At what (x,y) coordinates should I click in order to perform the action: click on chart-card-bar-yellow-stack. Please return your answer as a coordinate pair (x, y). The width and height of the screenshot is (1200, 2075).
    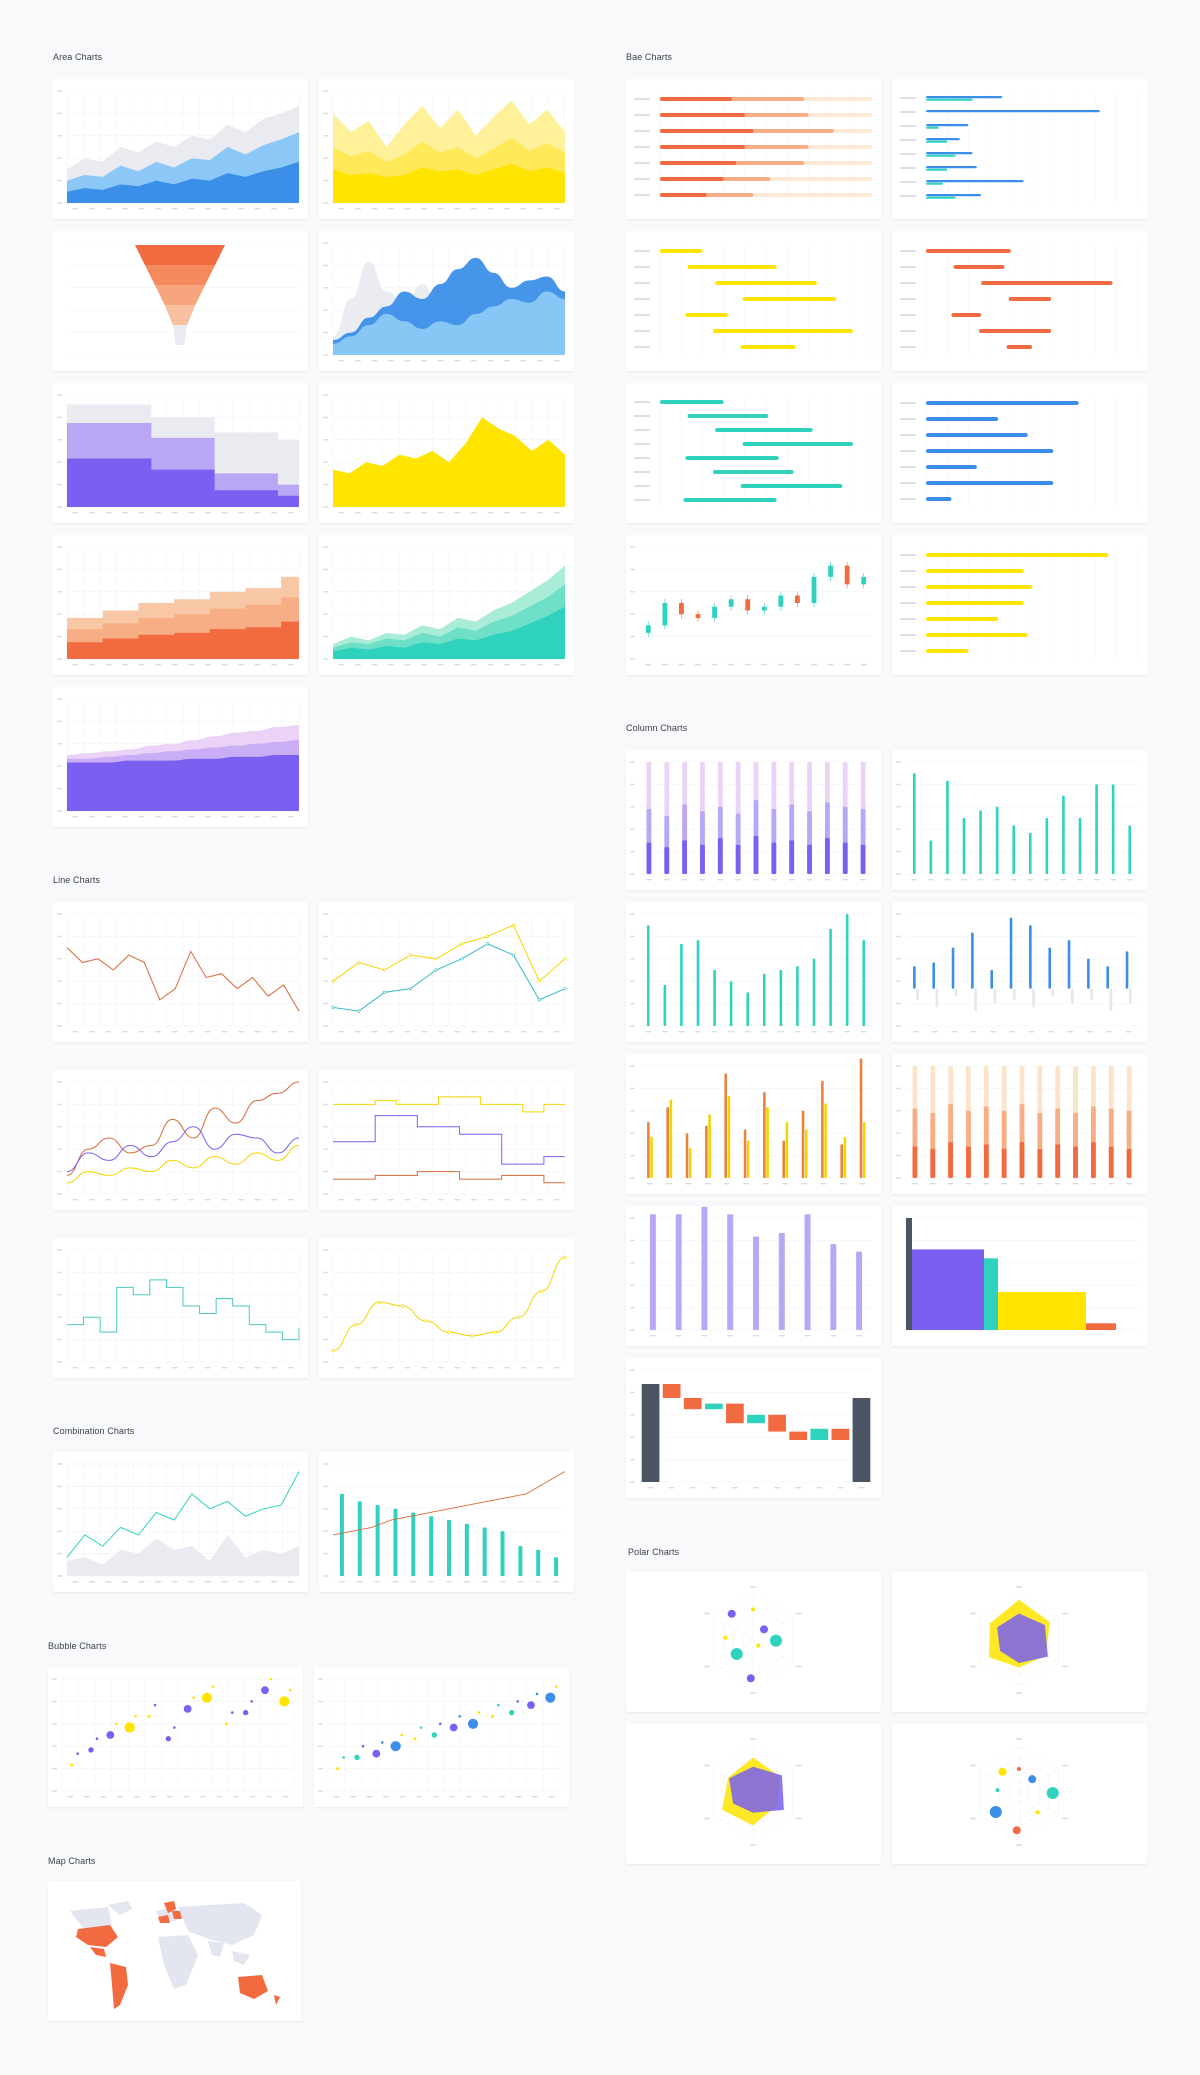
    Looking at the image, I should click on (1019, 605).